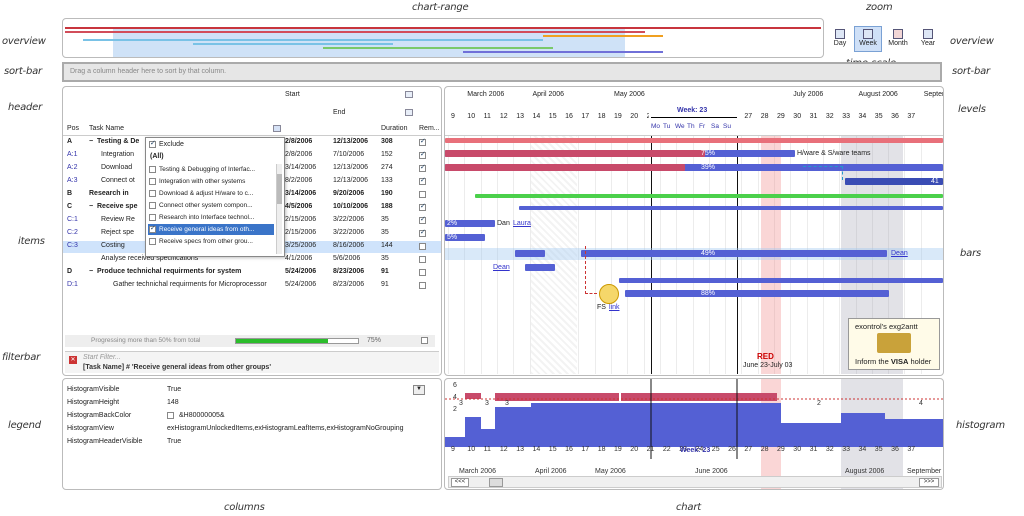 This screenshot has height=516, width=1024. Describe the element at coordinates (237, 391) in the screenshot. I see `legend-row: HistogramVisible True` at that location.